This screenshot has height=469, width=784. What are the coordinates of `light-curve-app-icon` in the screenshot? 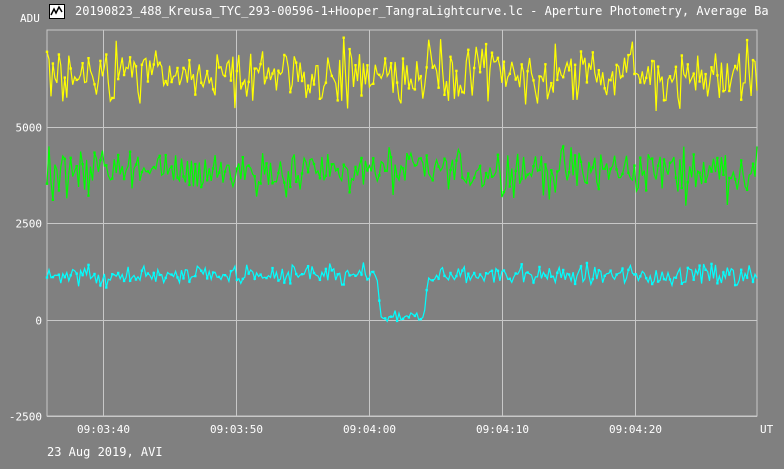 It's located at (57, 11).